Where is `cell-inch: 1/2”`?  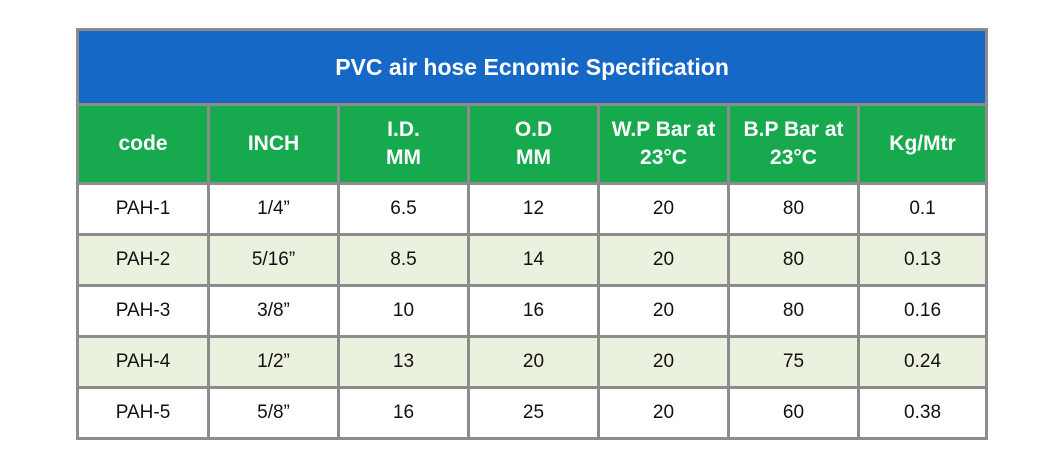
cell-inch: 1/2” is located at coordinates (273, 362).